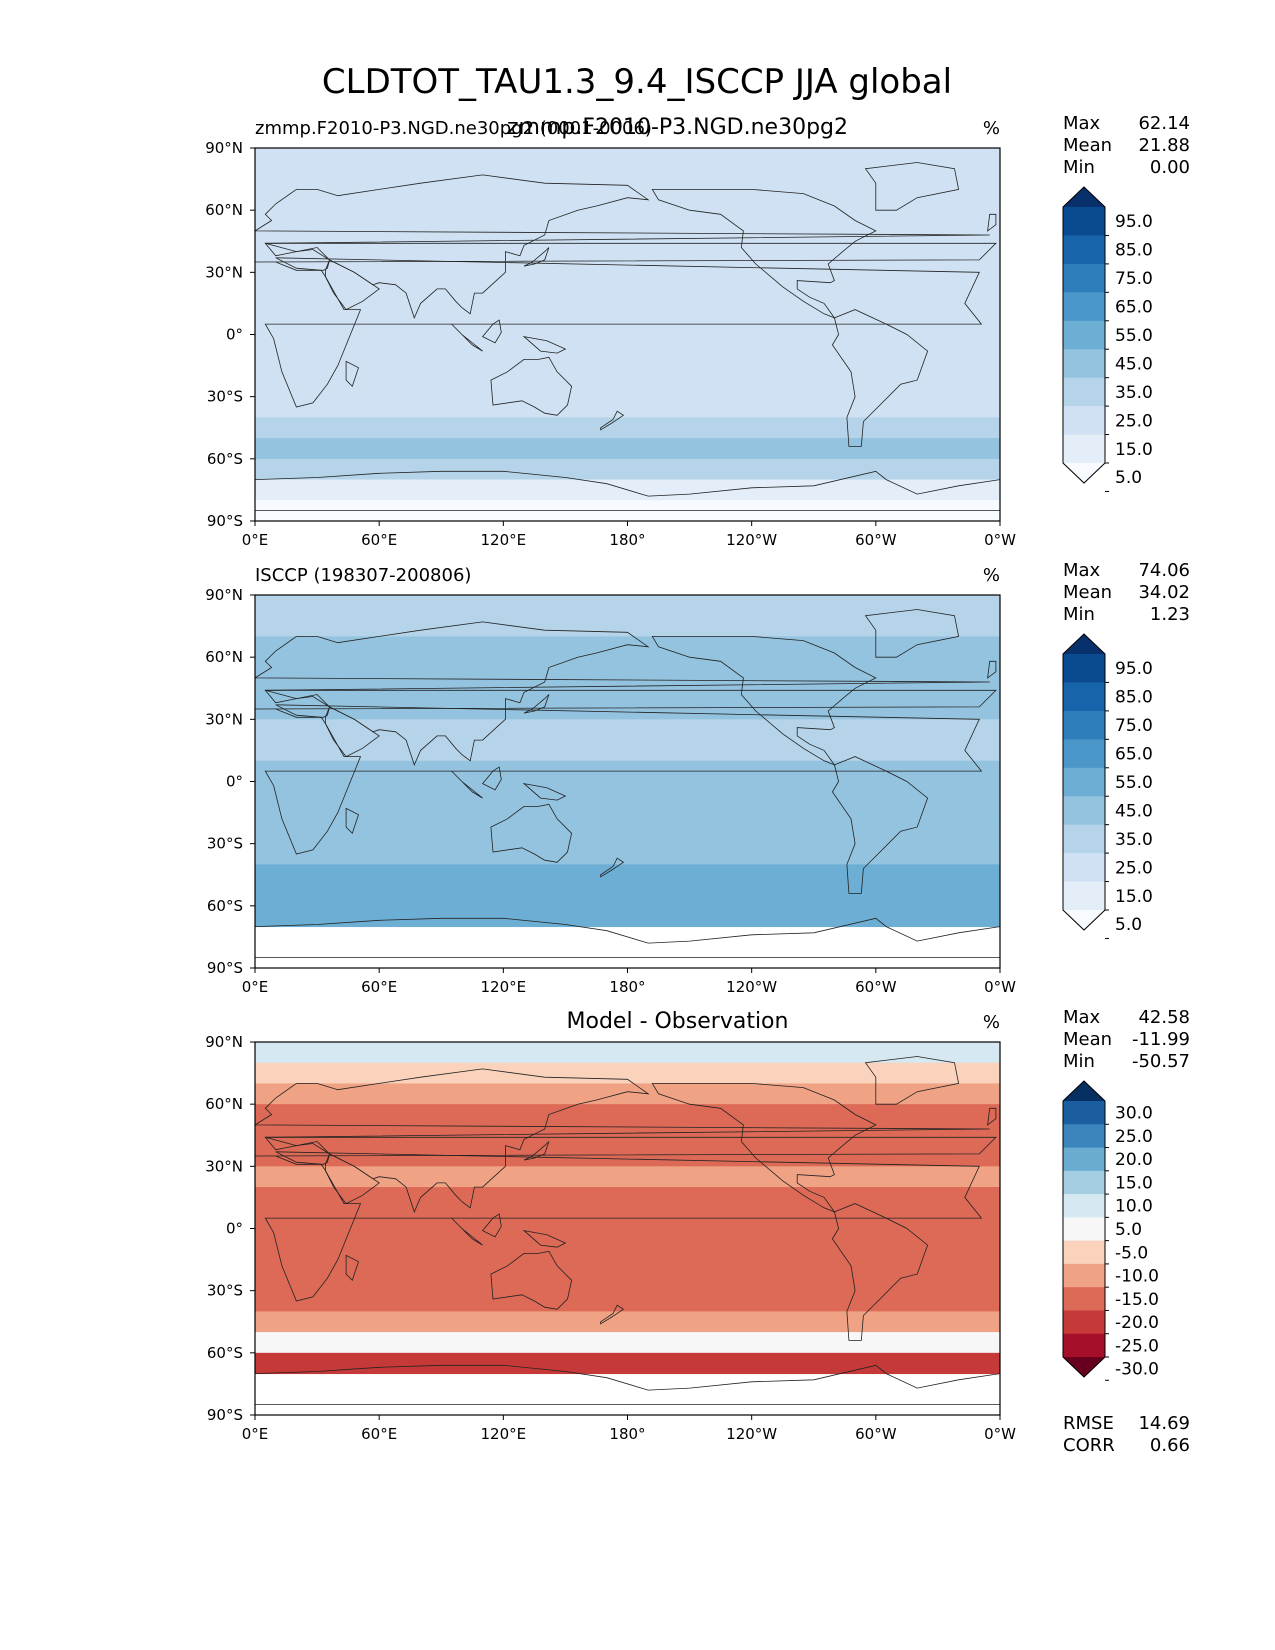 The width and height of the screenshot is (1275, 1650). What do you see at coordinates (1164, 1017) in the screenshot?
I see `stat-value: 42.58` at bounding box center [1164, 1017].